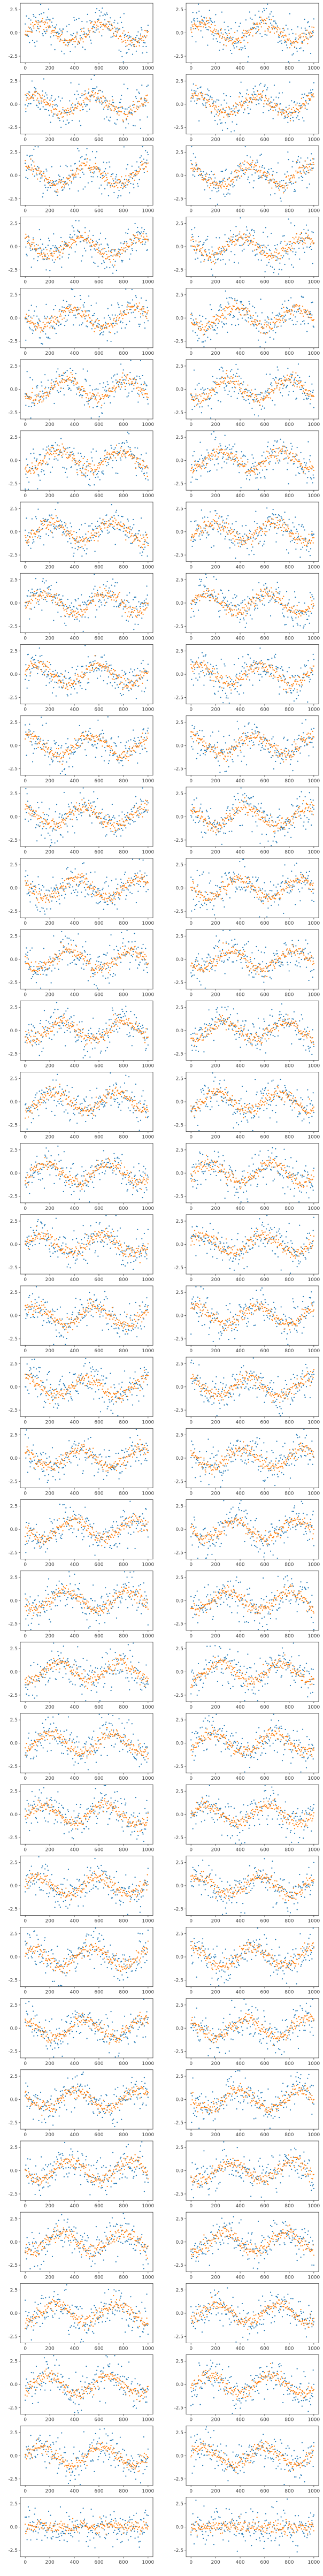  I want to click on subplot-2: 0 200 400 600 800 1000-2.50.02.5, so click(247, 37).